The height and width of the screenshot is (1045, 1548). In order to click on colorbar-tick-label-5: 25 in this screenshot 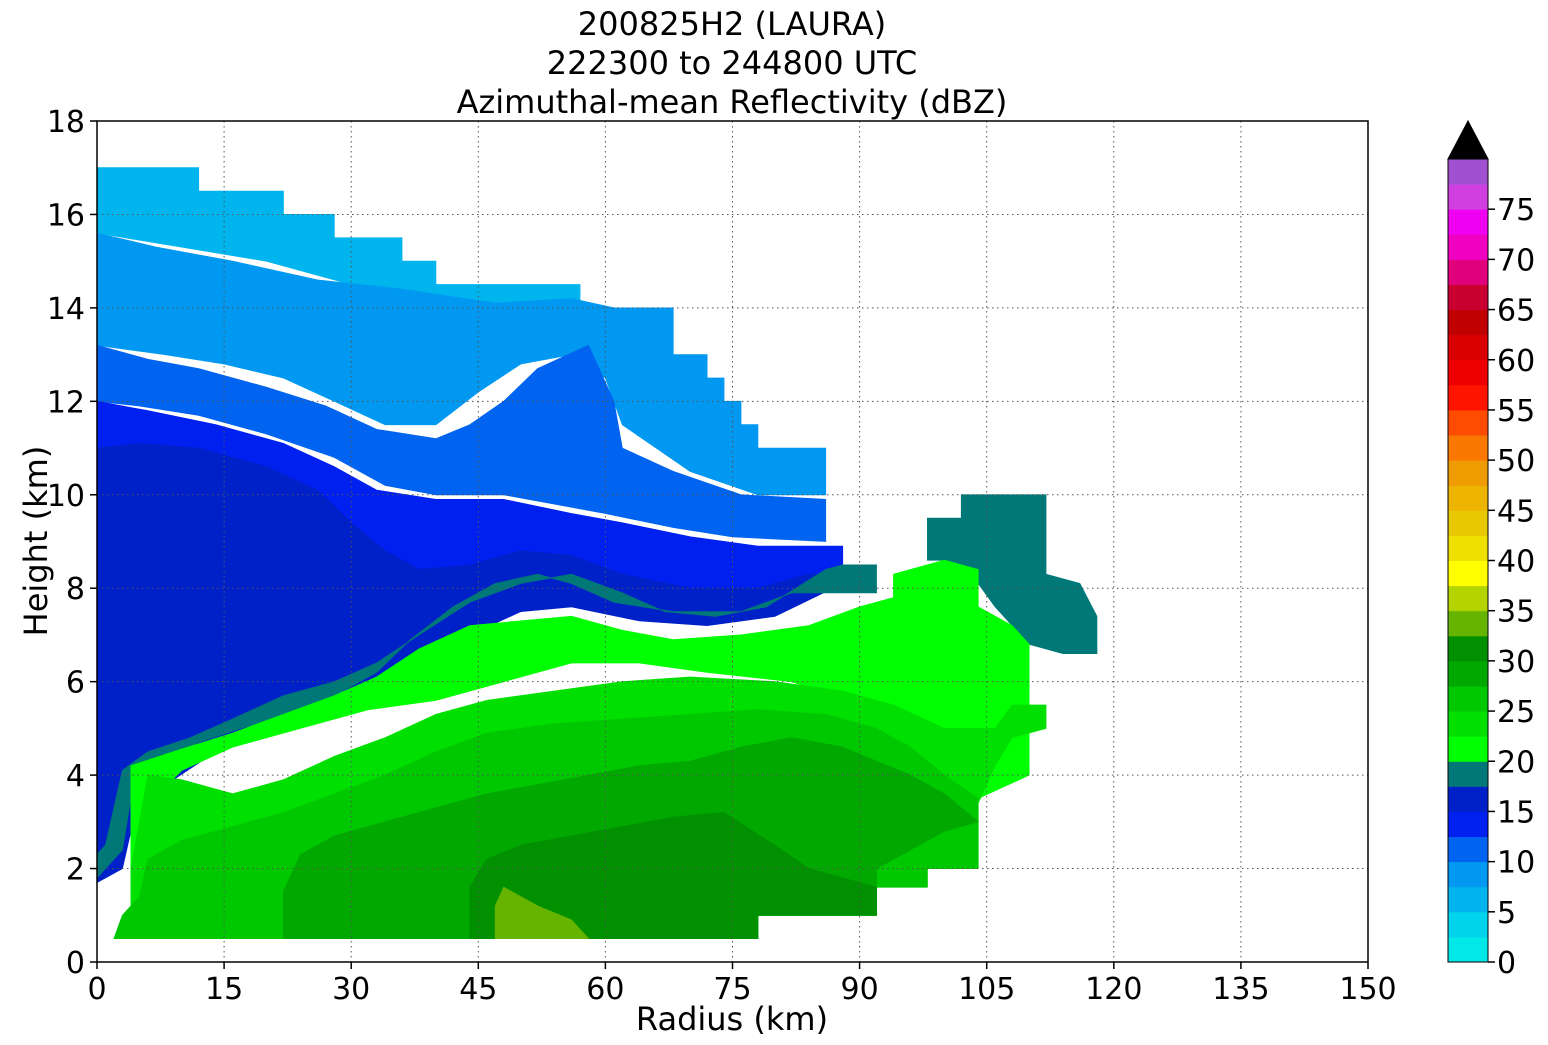, I will do `click(1516, 712)`.